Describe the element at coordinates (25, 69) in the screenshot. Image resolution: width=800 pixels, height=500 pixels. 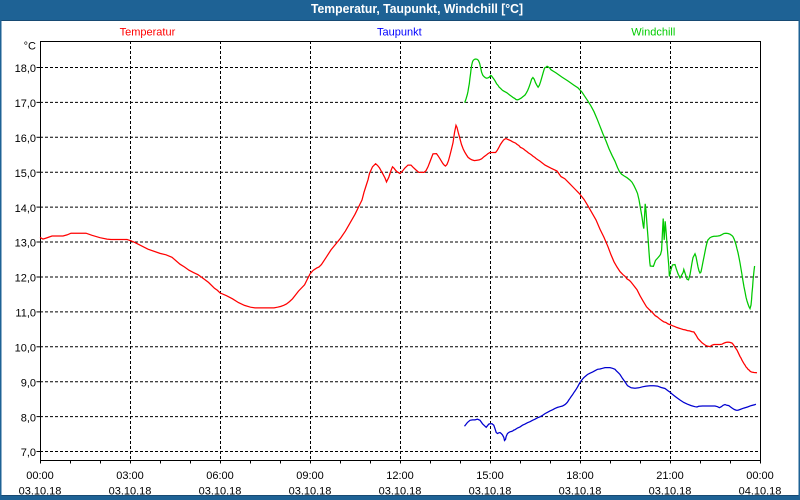
I see `svg-text: 18,0` at that location.